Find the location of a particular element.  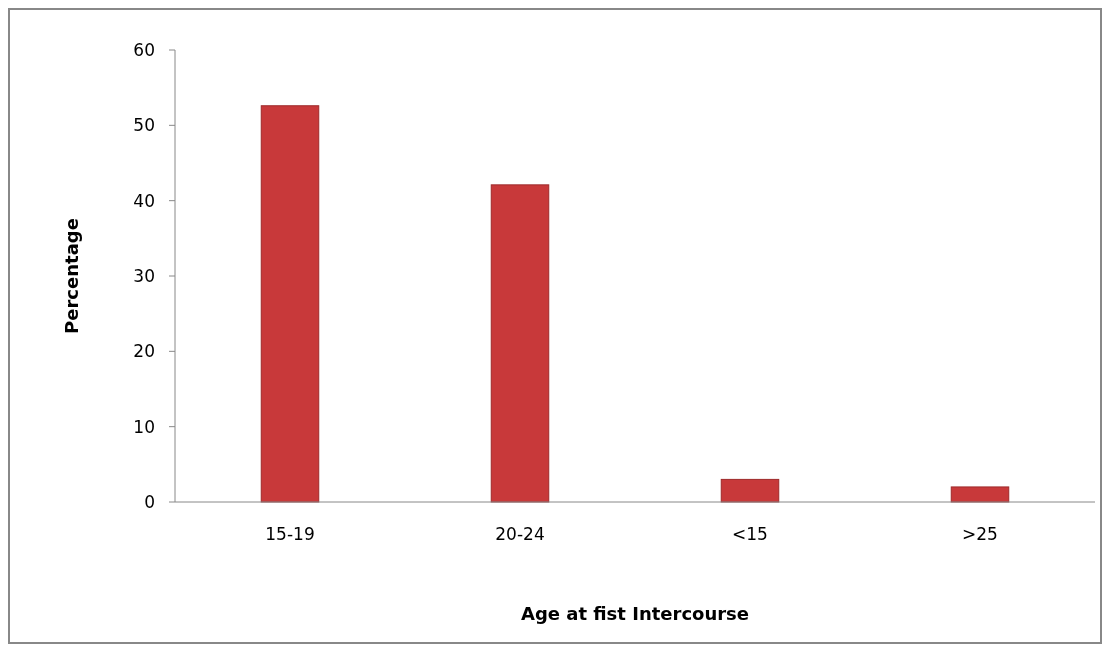

y-axis-title: Percentage is located at coordinates (71, 276).